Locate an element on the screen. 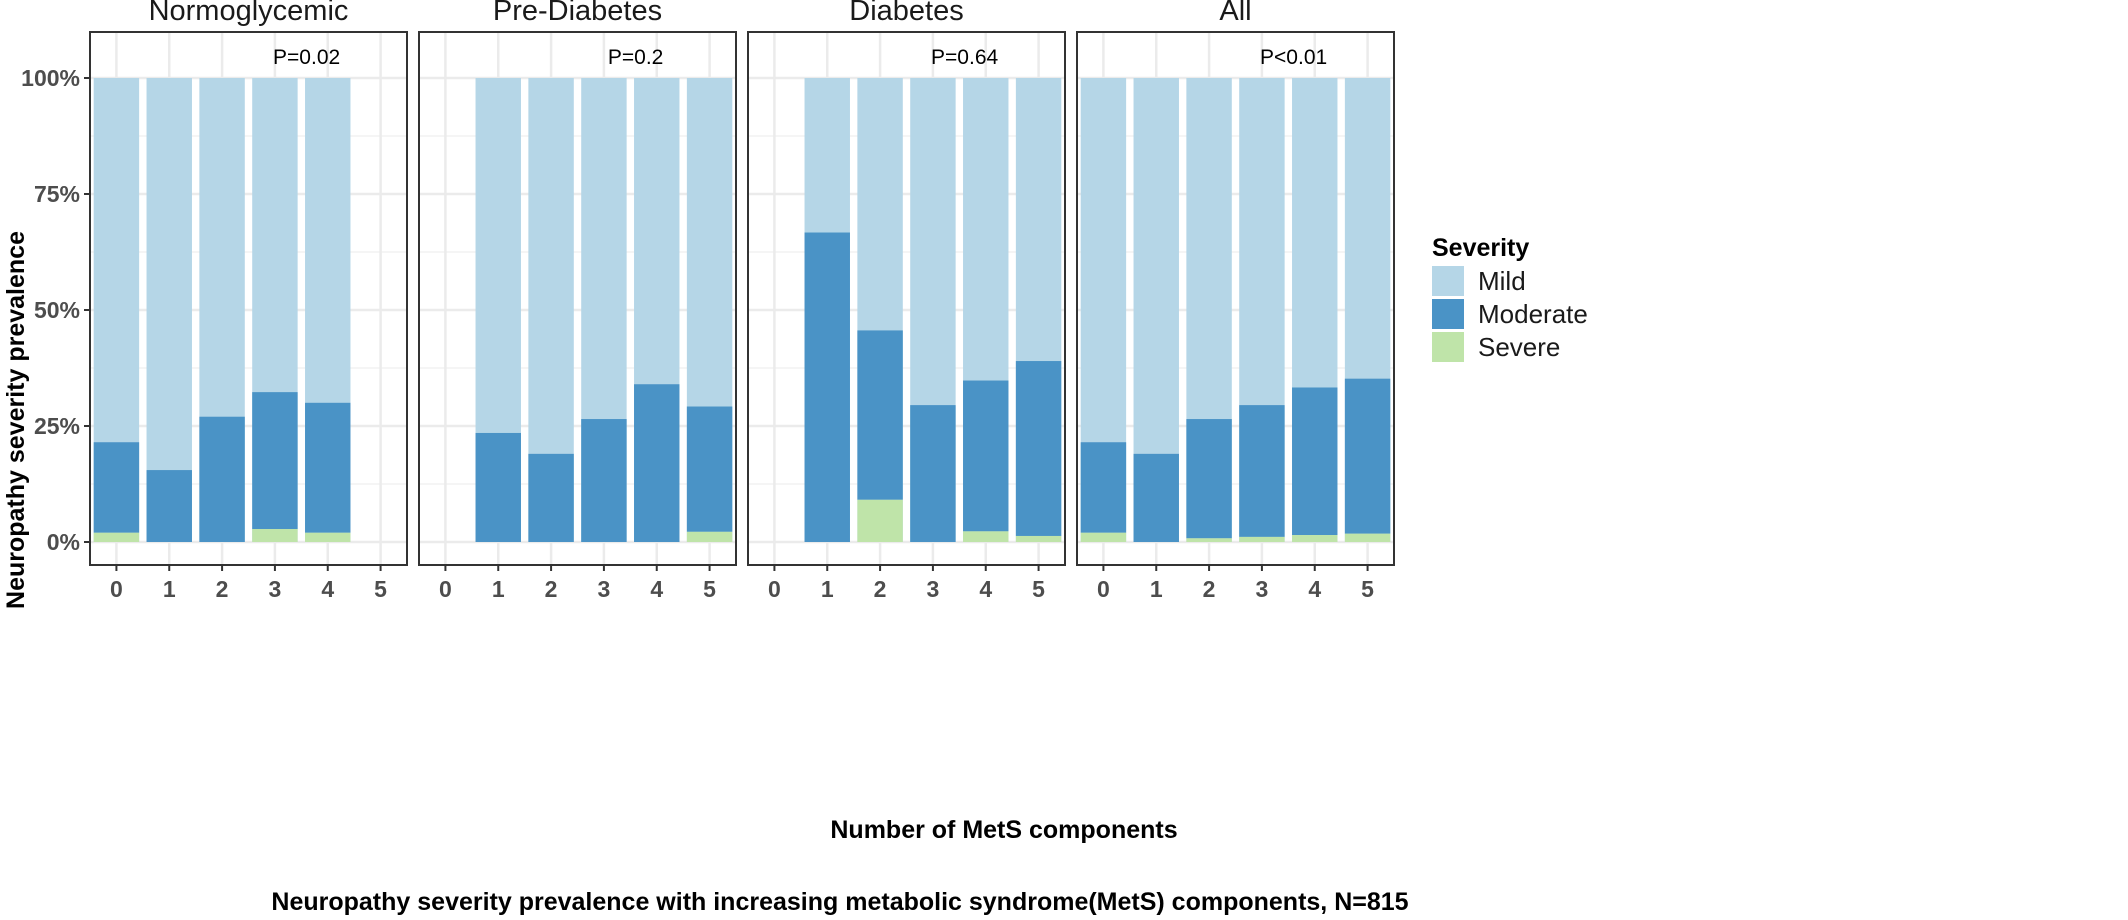 The image size is (2128, 920). p-value-label: P=0.2 is located at coordinates (635, 57).